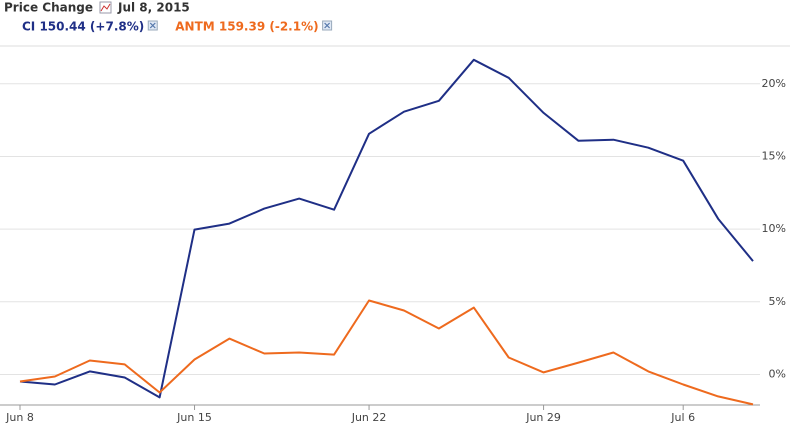  I want to click on x-tick-label: Jun 15, so click(194, 417).